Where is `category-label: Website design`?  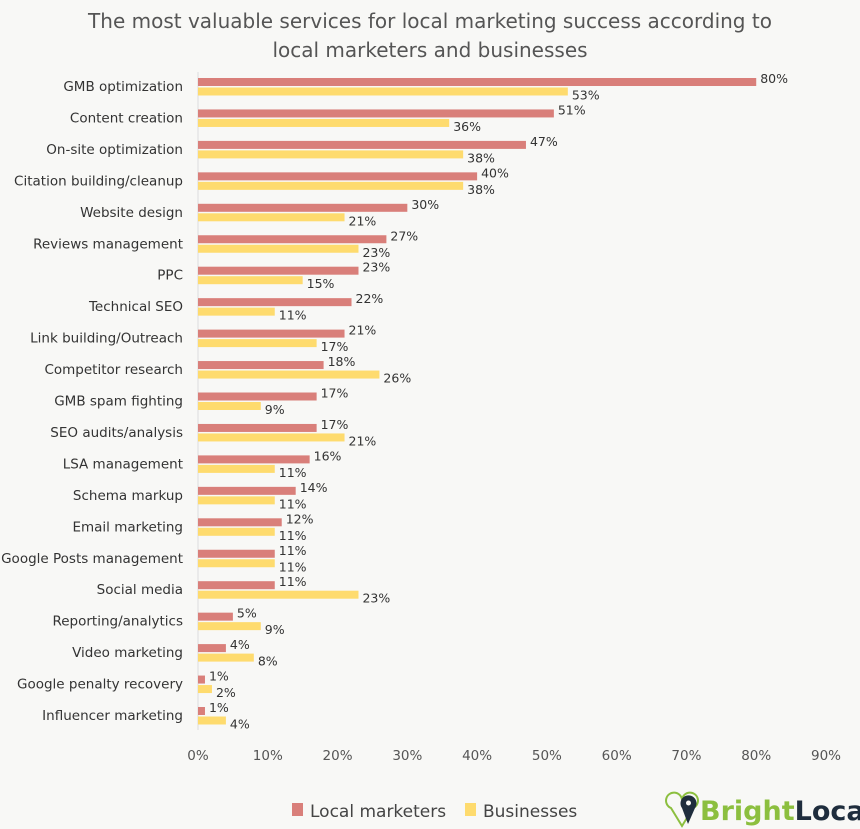
category-label: Website design is located at coordinates (131, 213).